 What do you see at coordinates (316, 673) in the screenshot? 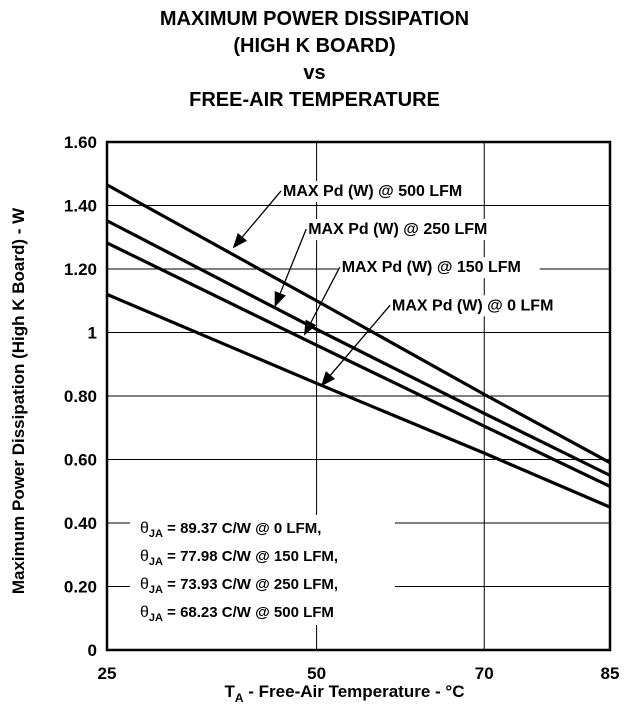
I see `x-tick-label: 50` at bounding box center [316, 673].